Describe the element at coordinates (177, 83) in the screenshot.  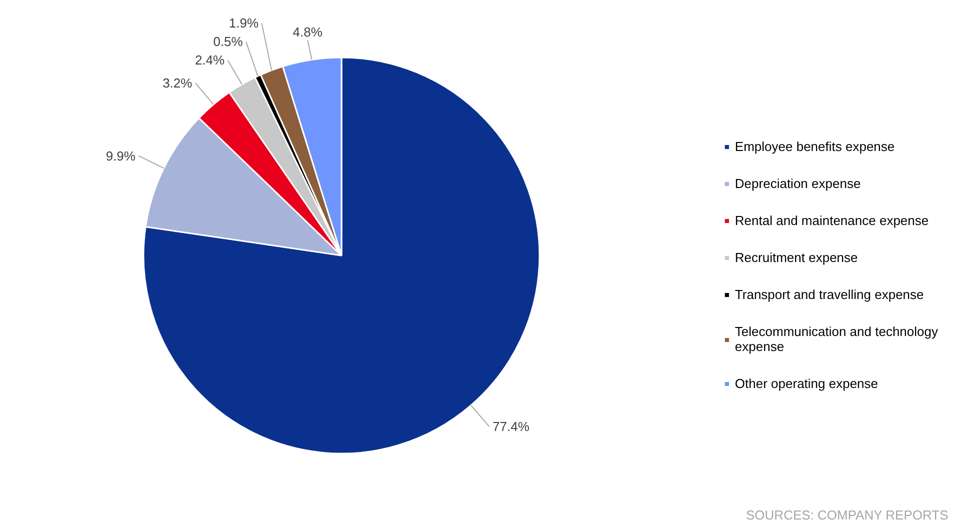
I see `data-label: 3.2%` at that location.